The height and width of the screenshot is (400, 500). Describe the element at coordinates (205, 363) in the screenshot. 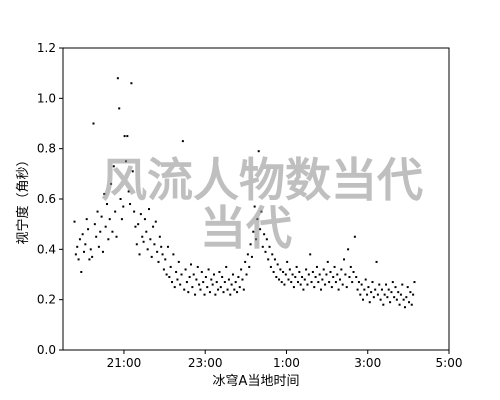

I see `x-tick-label: 23:00` at that location.